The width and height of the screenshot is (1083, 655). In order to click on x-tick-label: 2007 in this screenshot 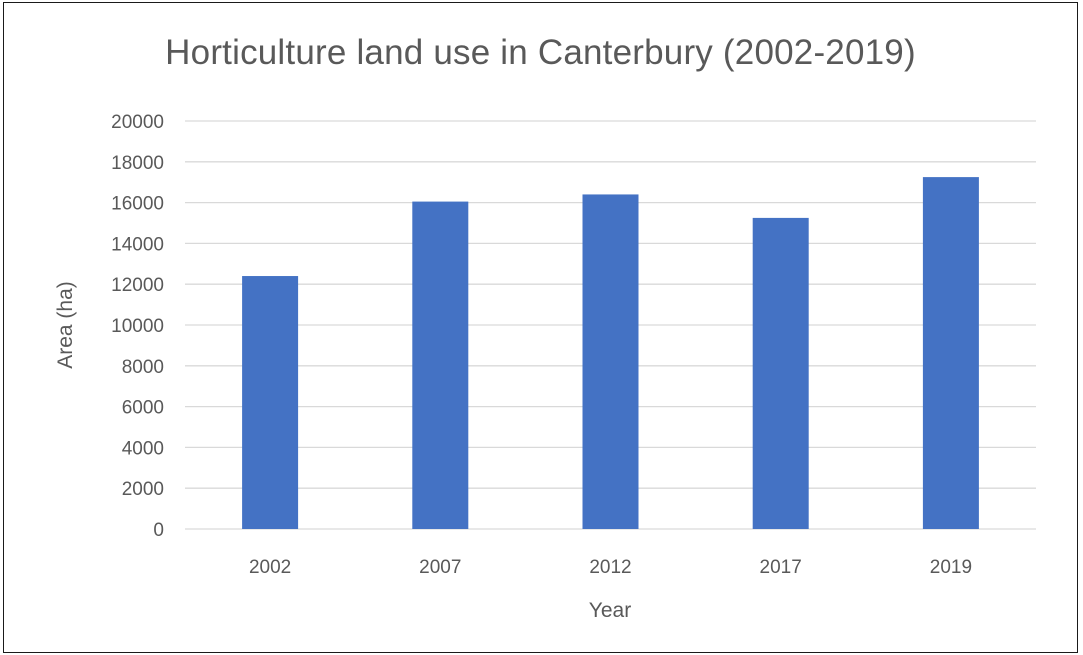, I will do `click(440, 567)`.